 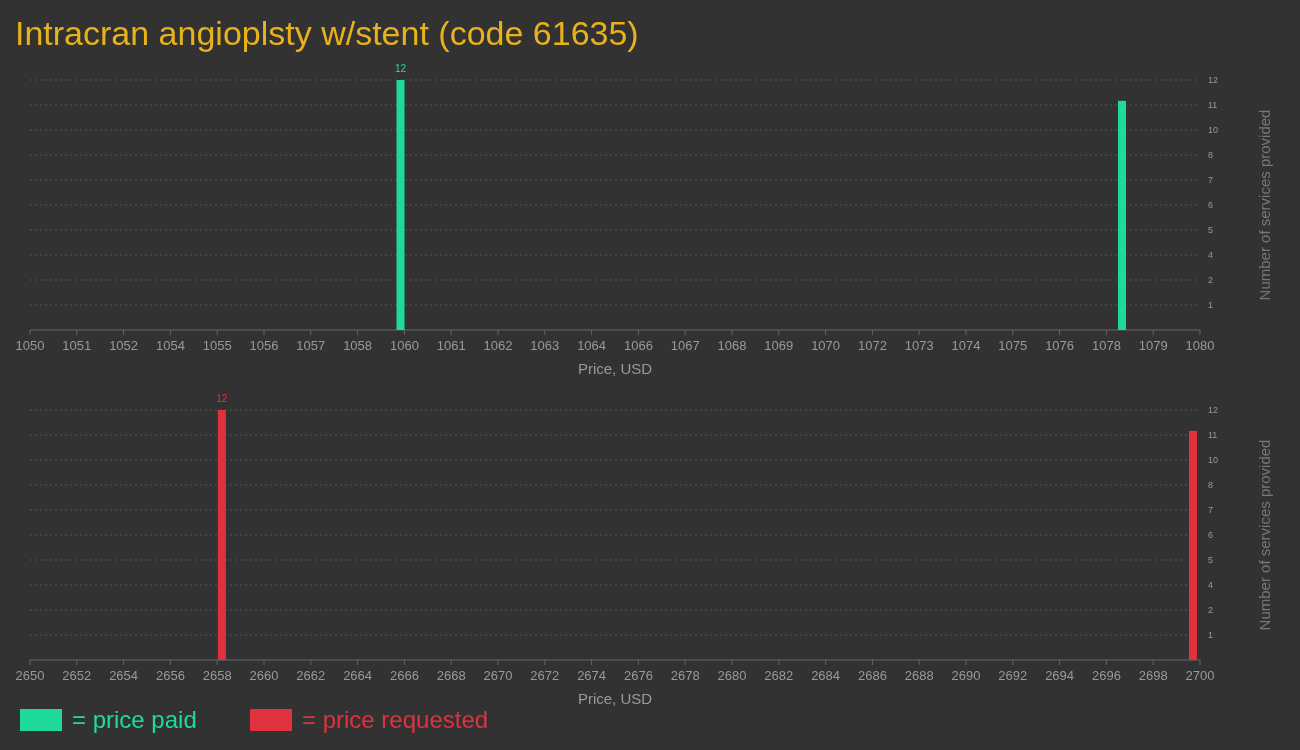 What do you see at coordinates (1060, 675) in the screenshot?
I see `x-tick-label: 2694` at bounding box center [1060, 675].